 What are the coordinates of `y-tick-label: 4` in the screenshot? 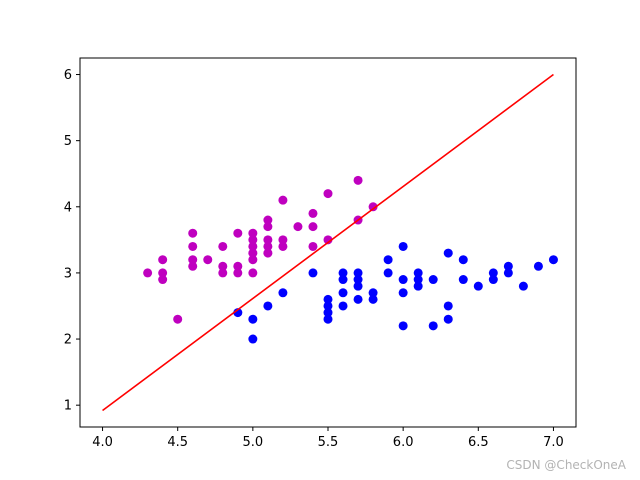 It's located at (68, 207).